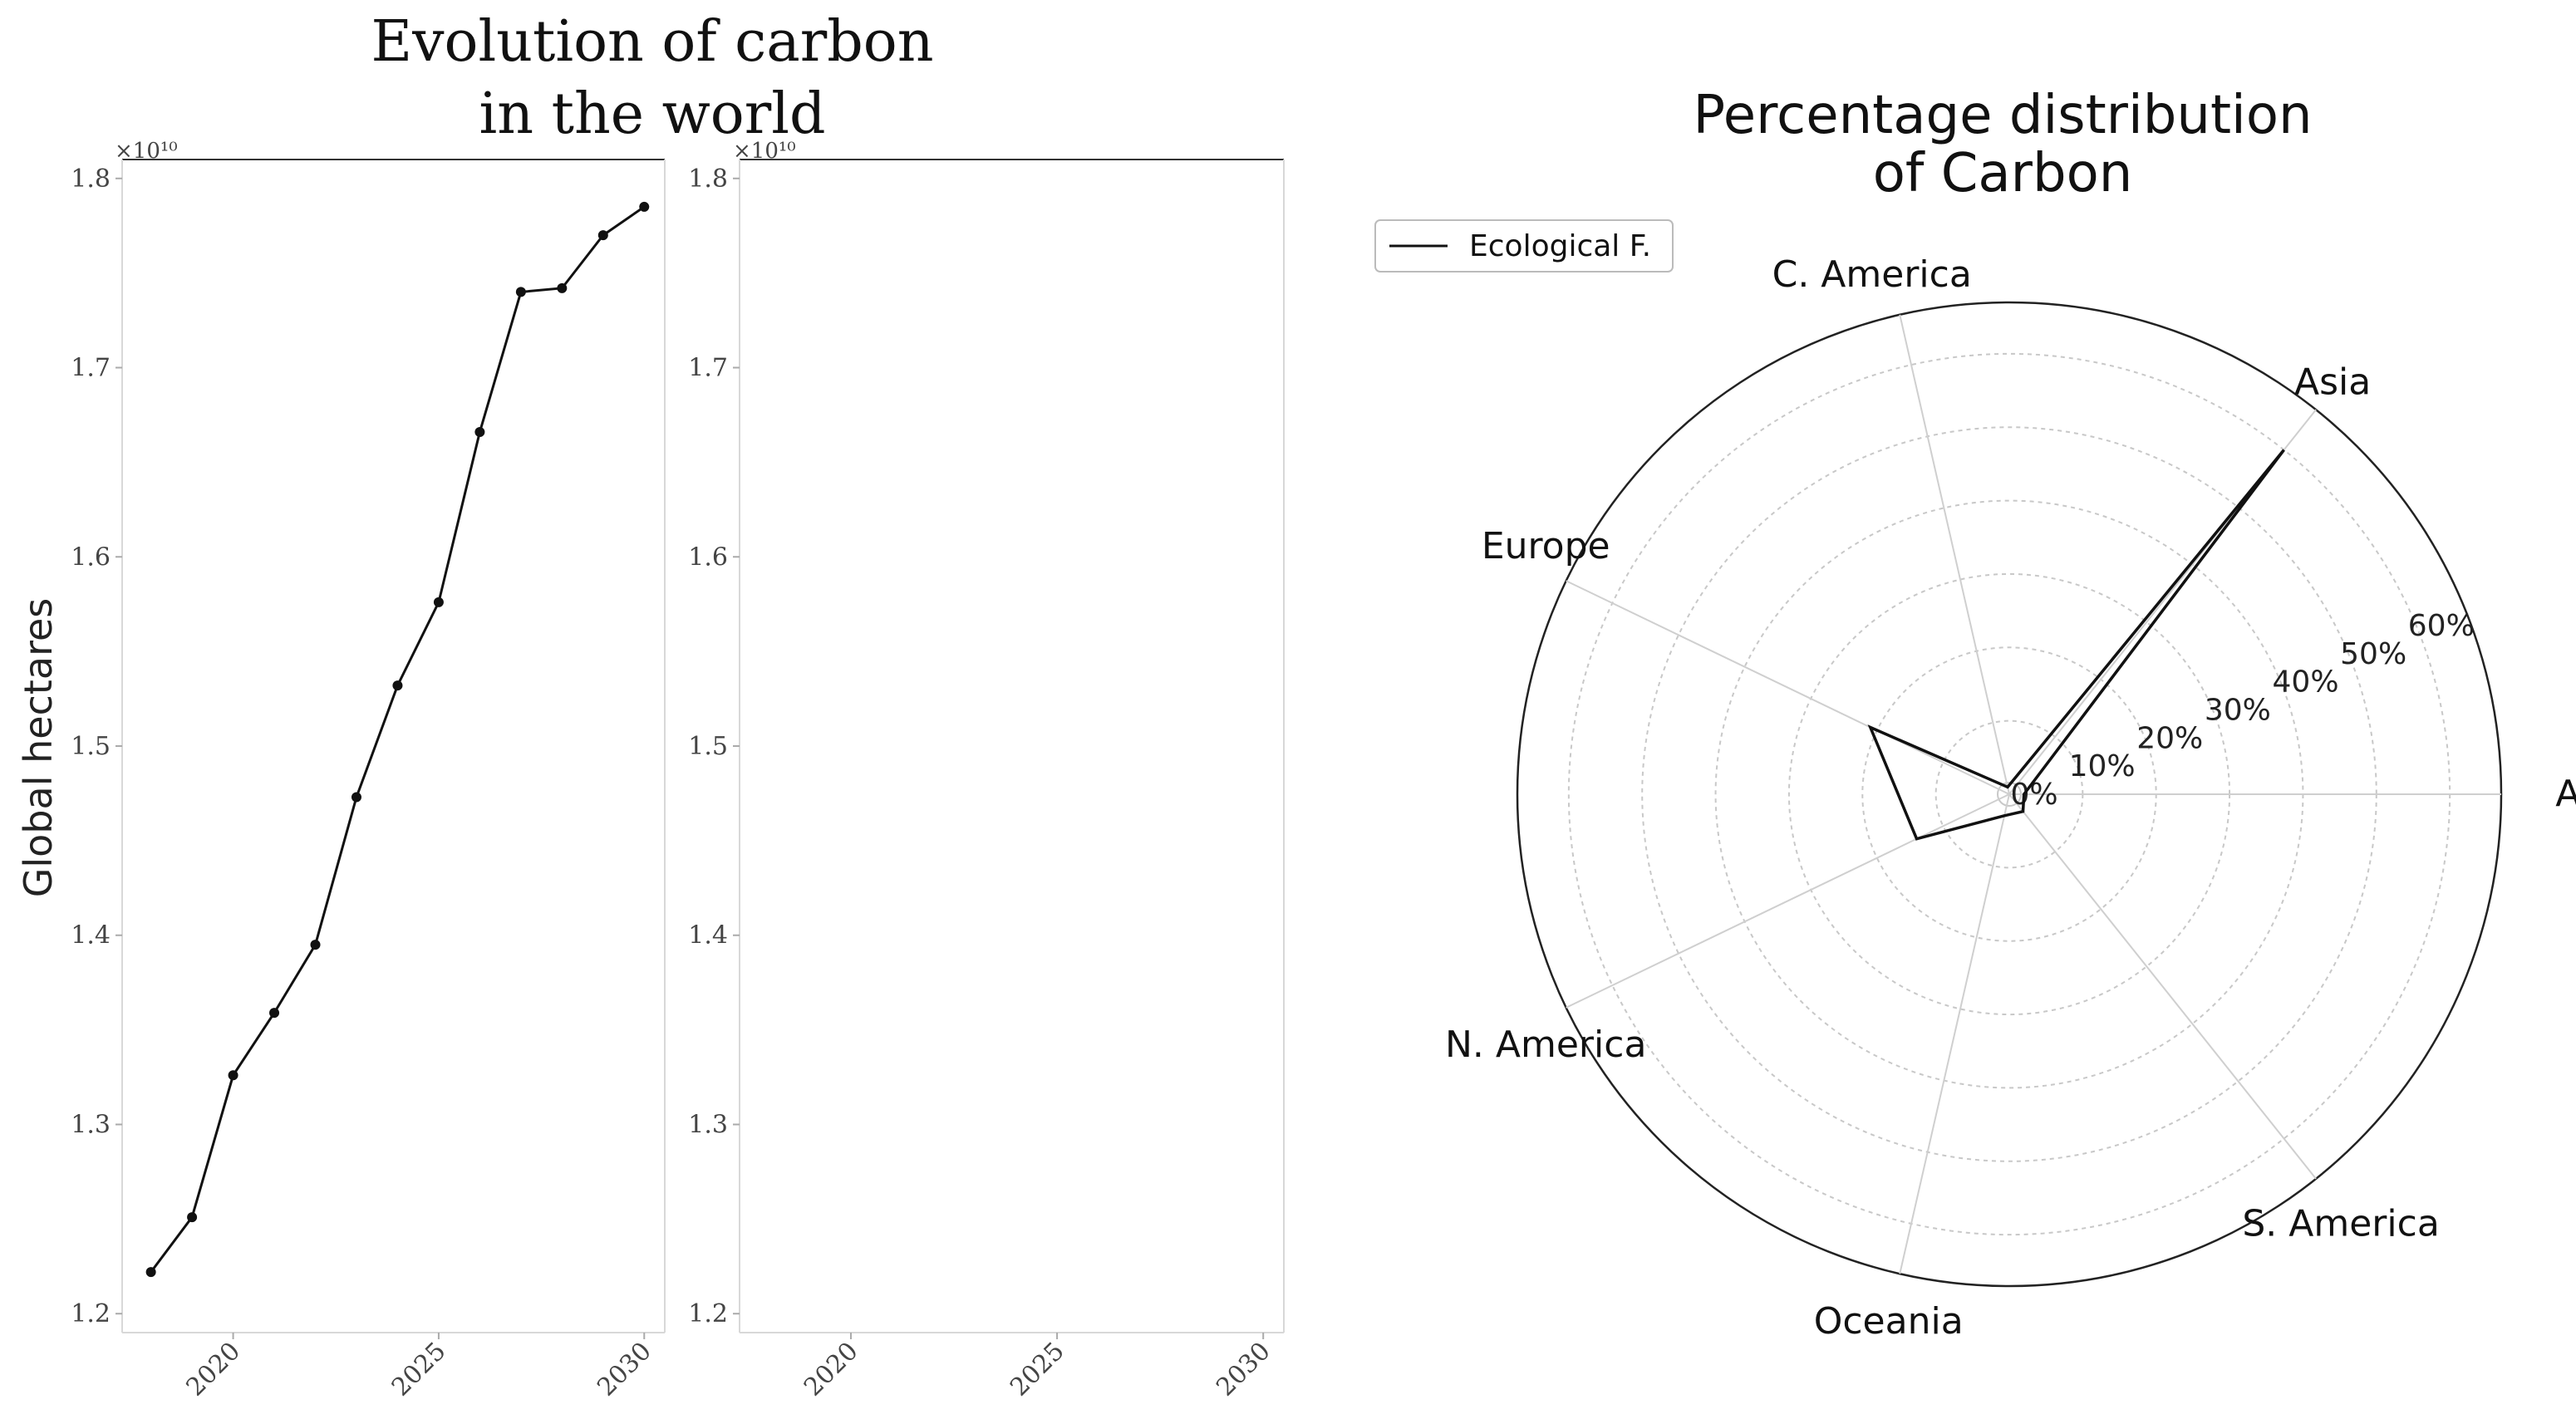 This screenshot has height=1419, width=2576. What do you see at coordinates (2003, 115) in the screenshot?
I see `chart-title-line1: Percentage distribution` at bounding box center [2003, 115].